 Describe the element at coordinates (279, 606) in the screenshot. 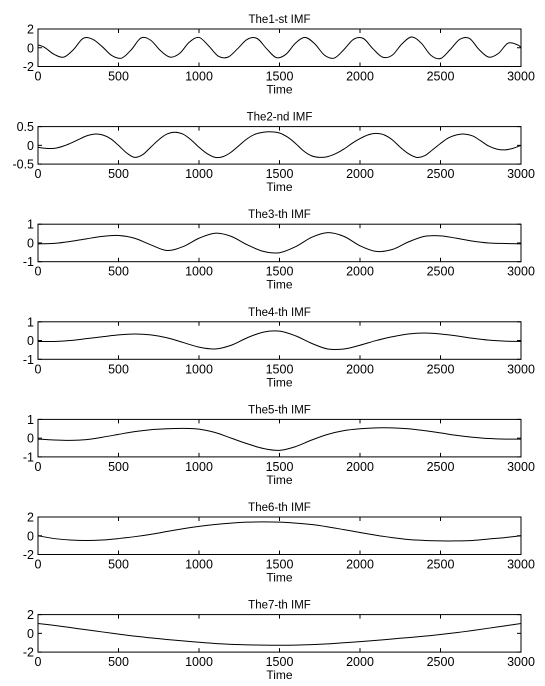

I see `panel-title: The7-th IMF` at that location.